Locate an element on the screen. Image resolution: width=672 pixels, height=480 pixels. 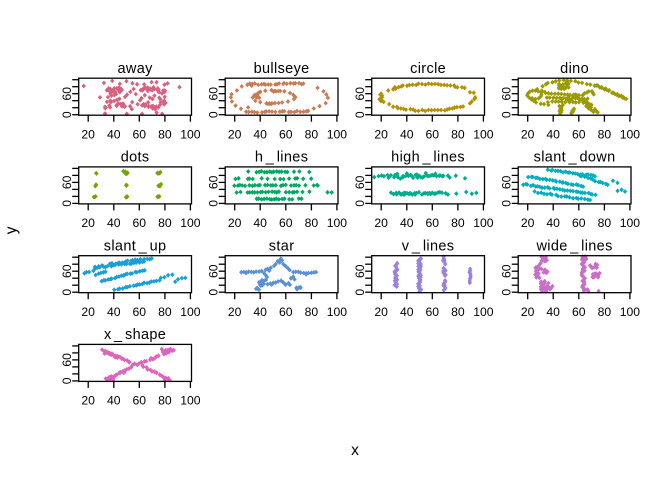
svg-text: star is located at coordinates (282, 246).